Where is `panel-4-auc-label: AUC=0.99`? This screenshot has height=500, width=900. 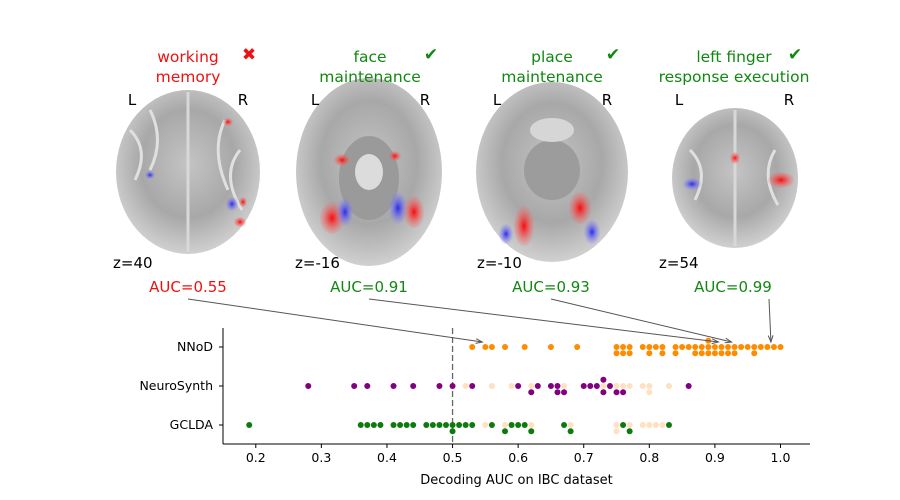 panel-4-auc-label: AUC=0.99 is located at coordinates (733, 287).